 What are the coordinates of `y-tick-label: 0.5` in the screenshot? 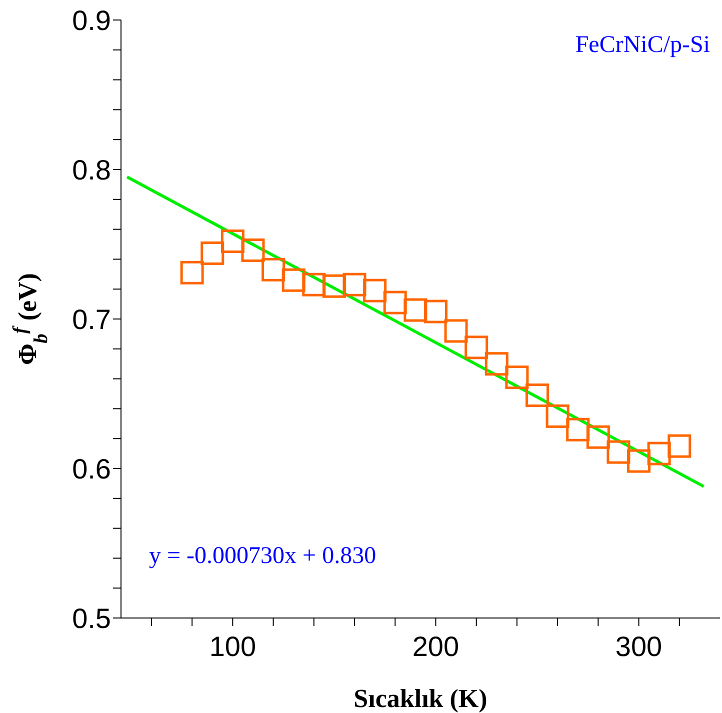 It's located at (91, 618).